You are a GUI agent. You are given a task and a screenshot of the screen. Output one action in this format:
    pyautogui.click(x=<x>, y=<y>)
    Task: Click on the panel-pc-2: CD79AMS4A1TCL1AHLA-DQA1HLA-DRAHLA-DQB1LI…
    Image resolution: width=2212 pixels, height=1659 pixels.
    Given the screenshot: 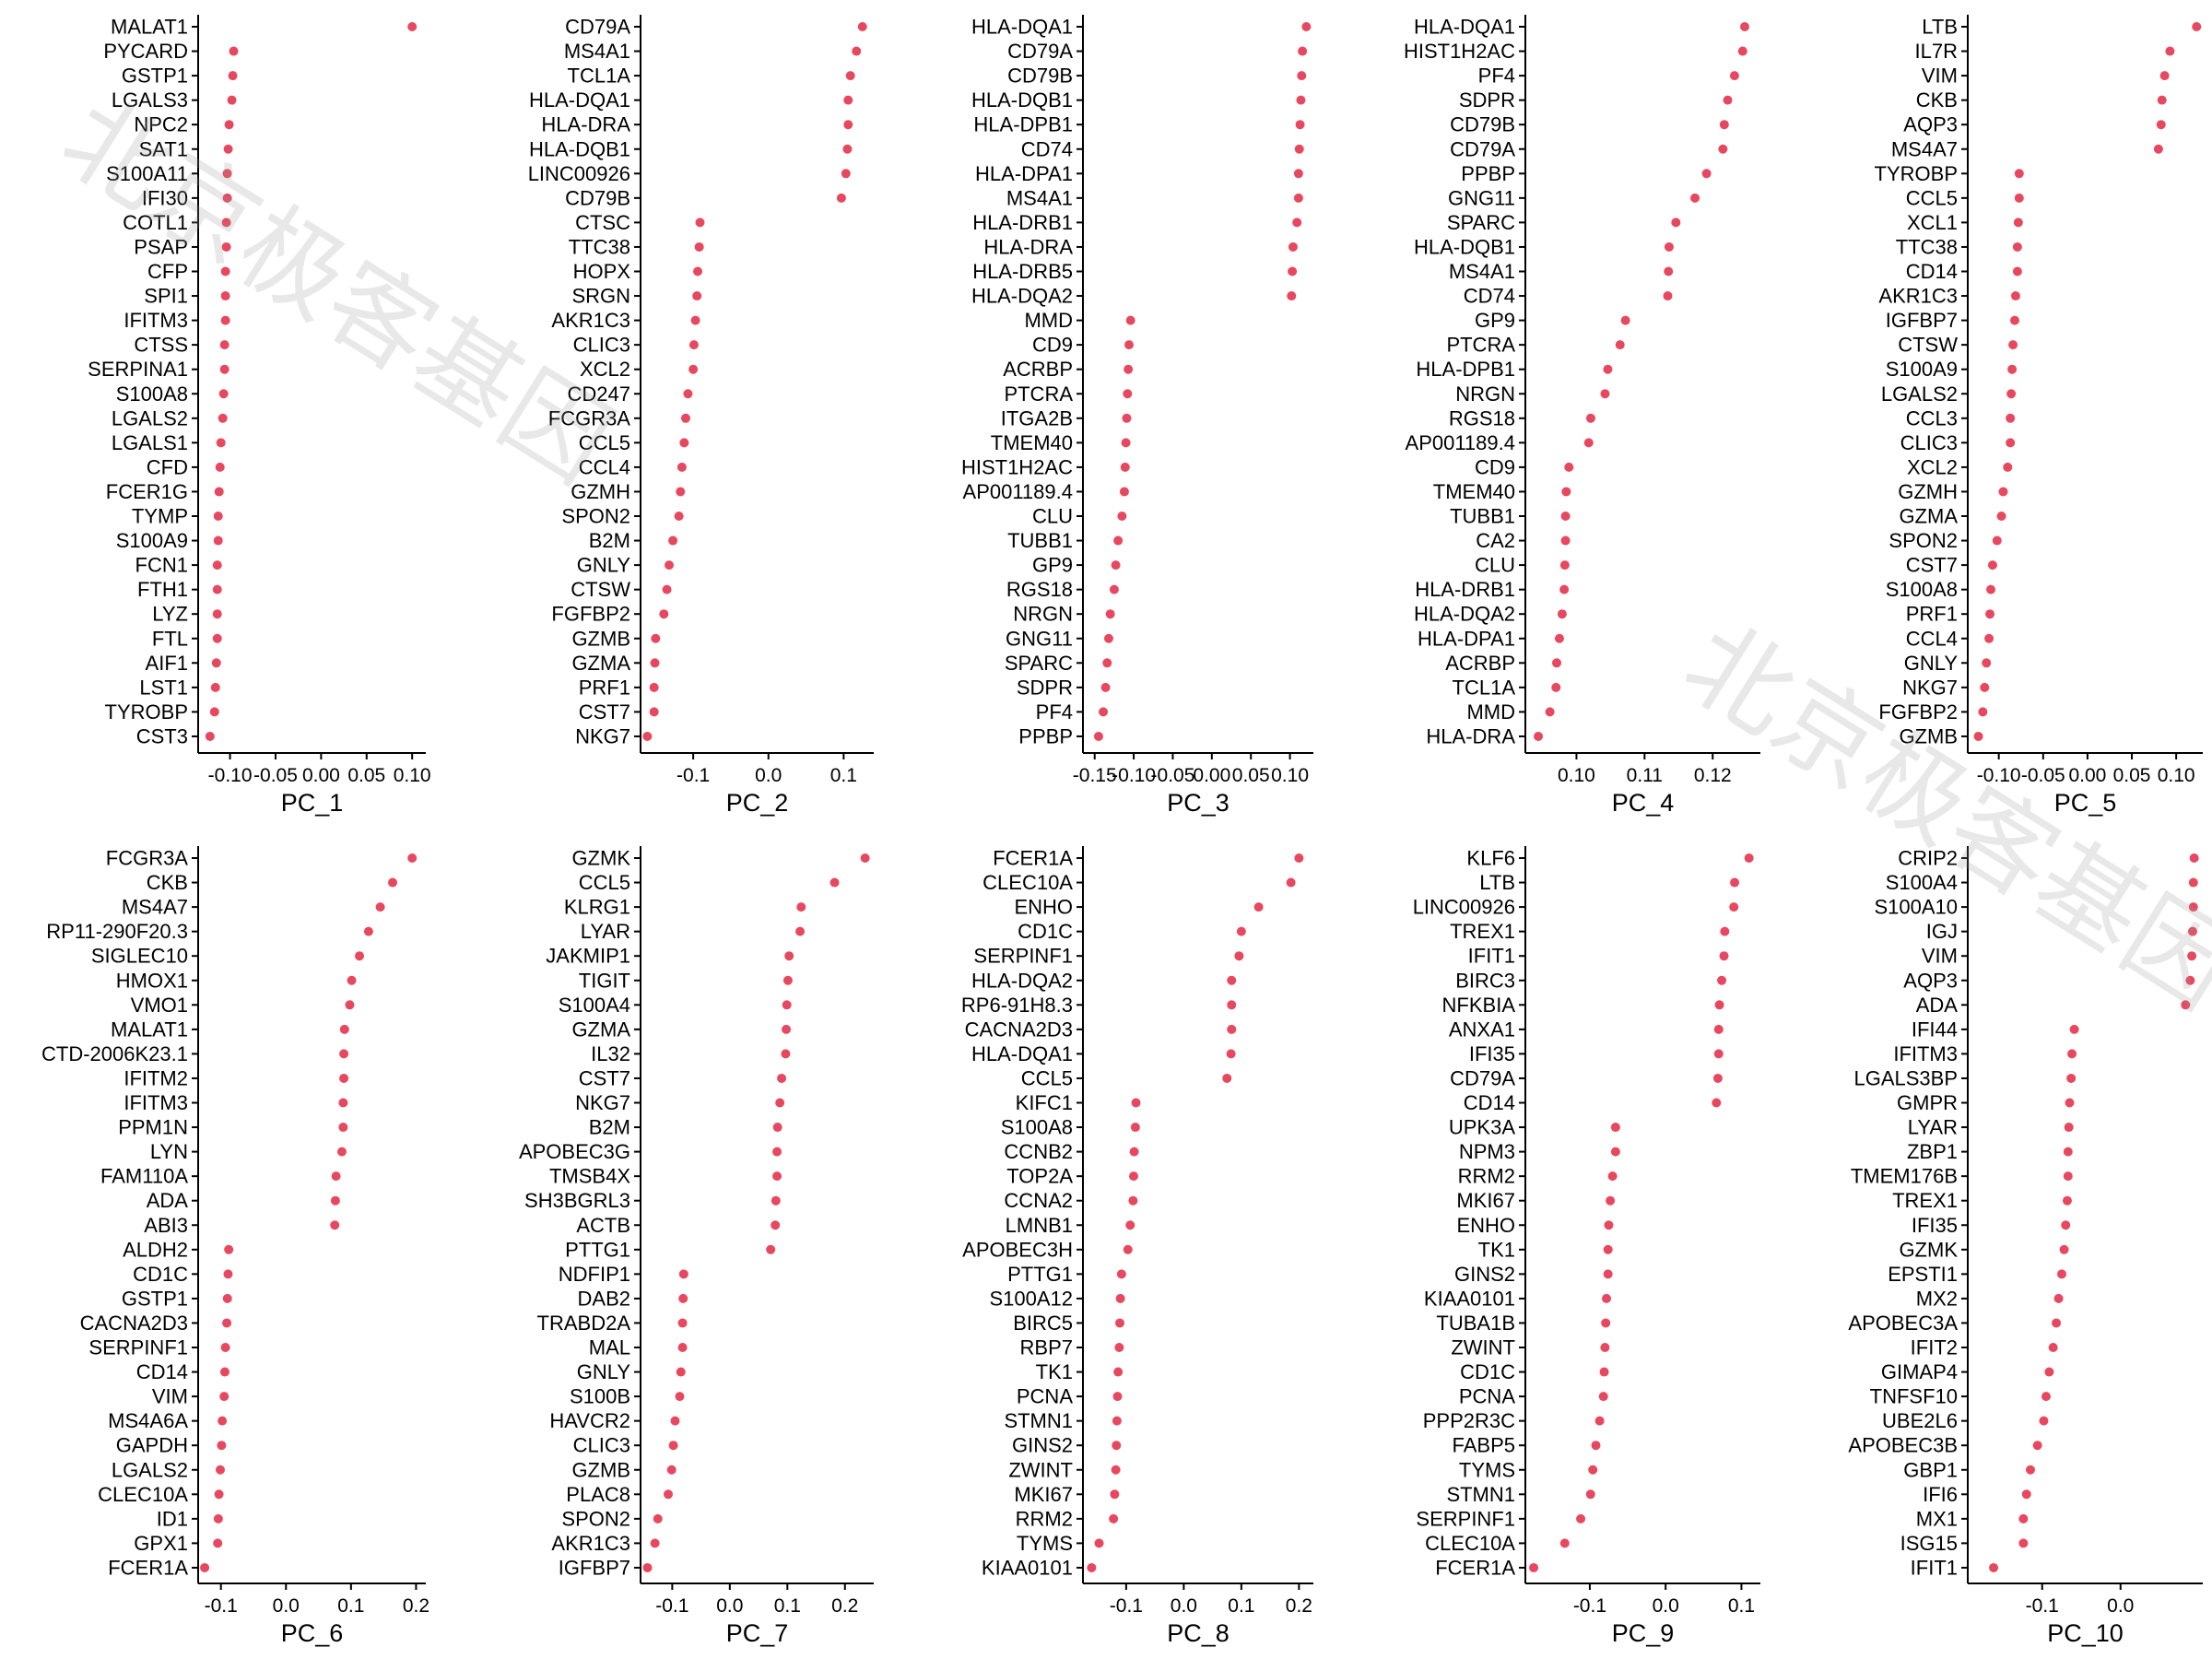 What is the action you would take?
    pyautogui.click(x=701, y=416)
    